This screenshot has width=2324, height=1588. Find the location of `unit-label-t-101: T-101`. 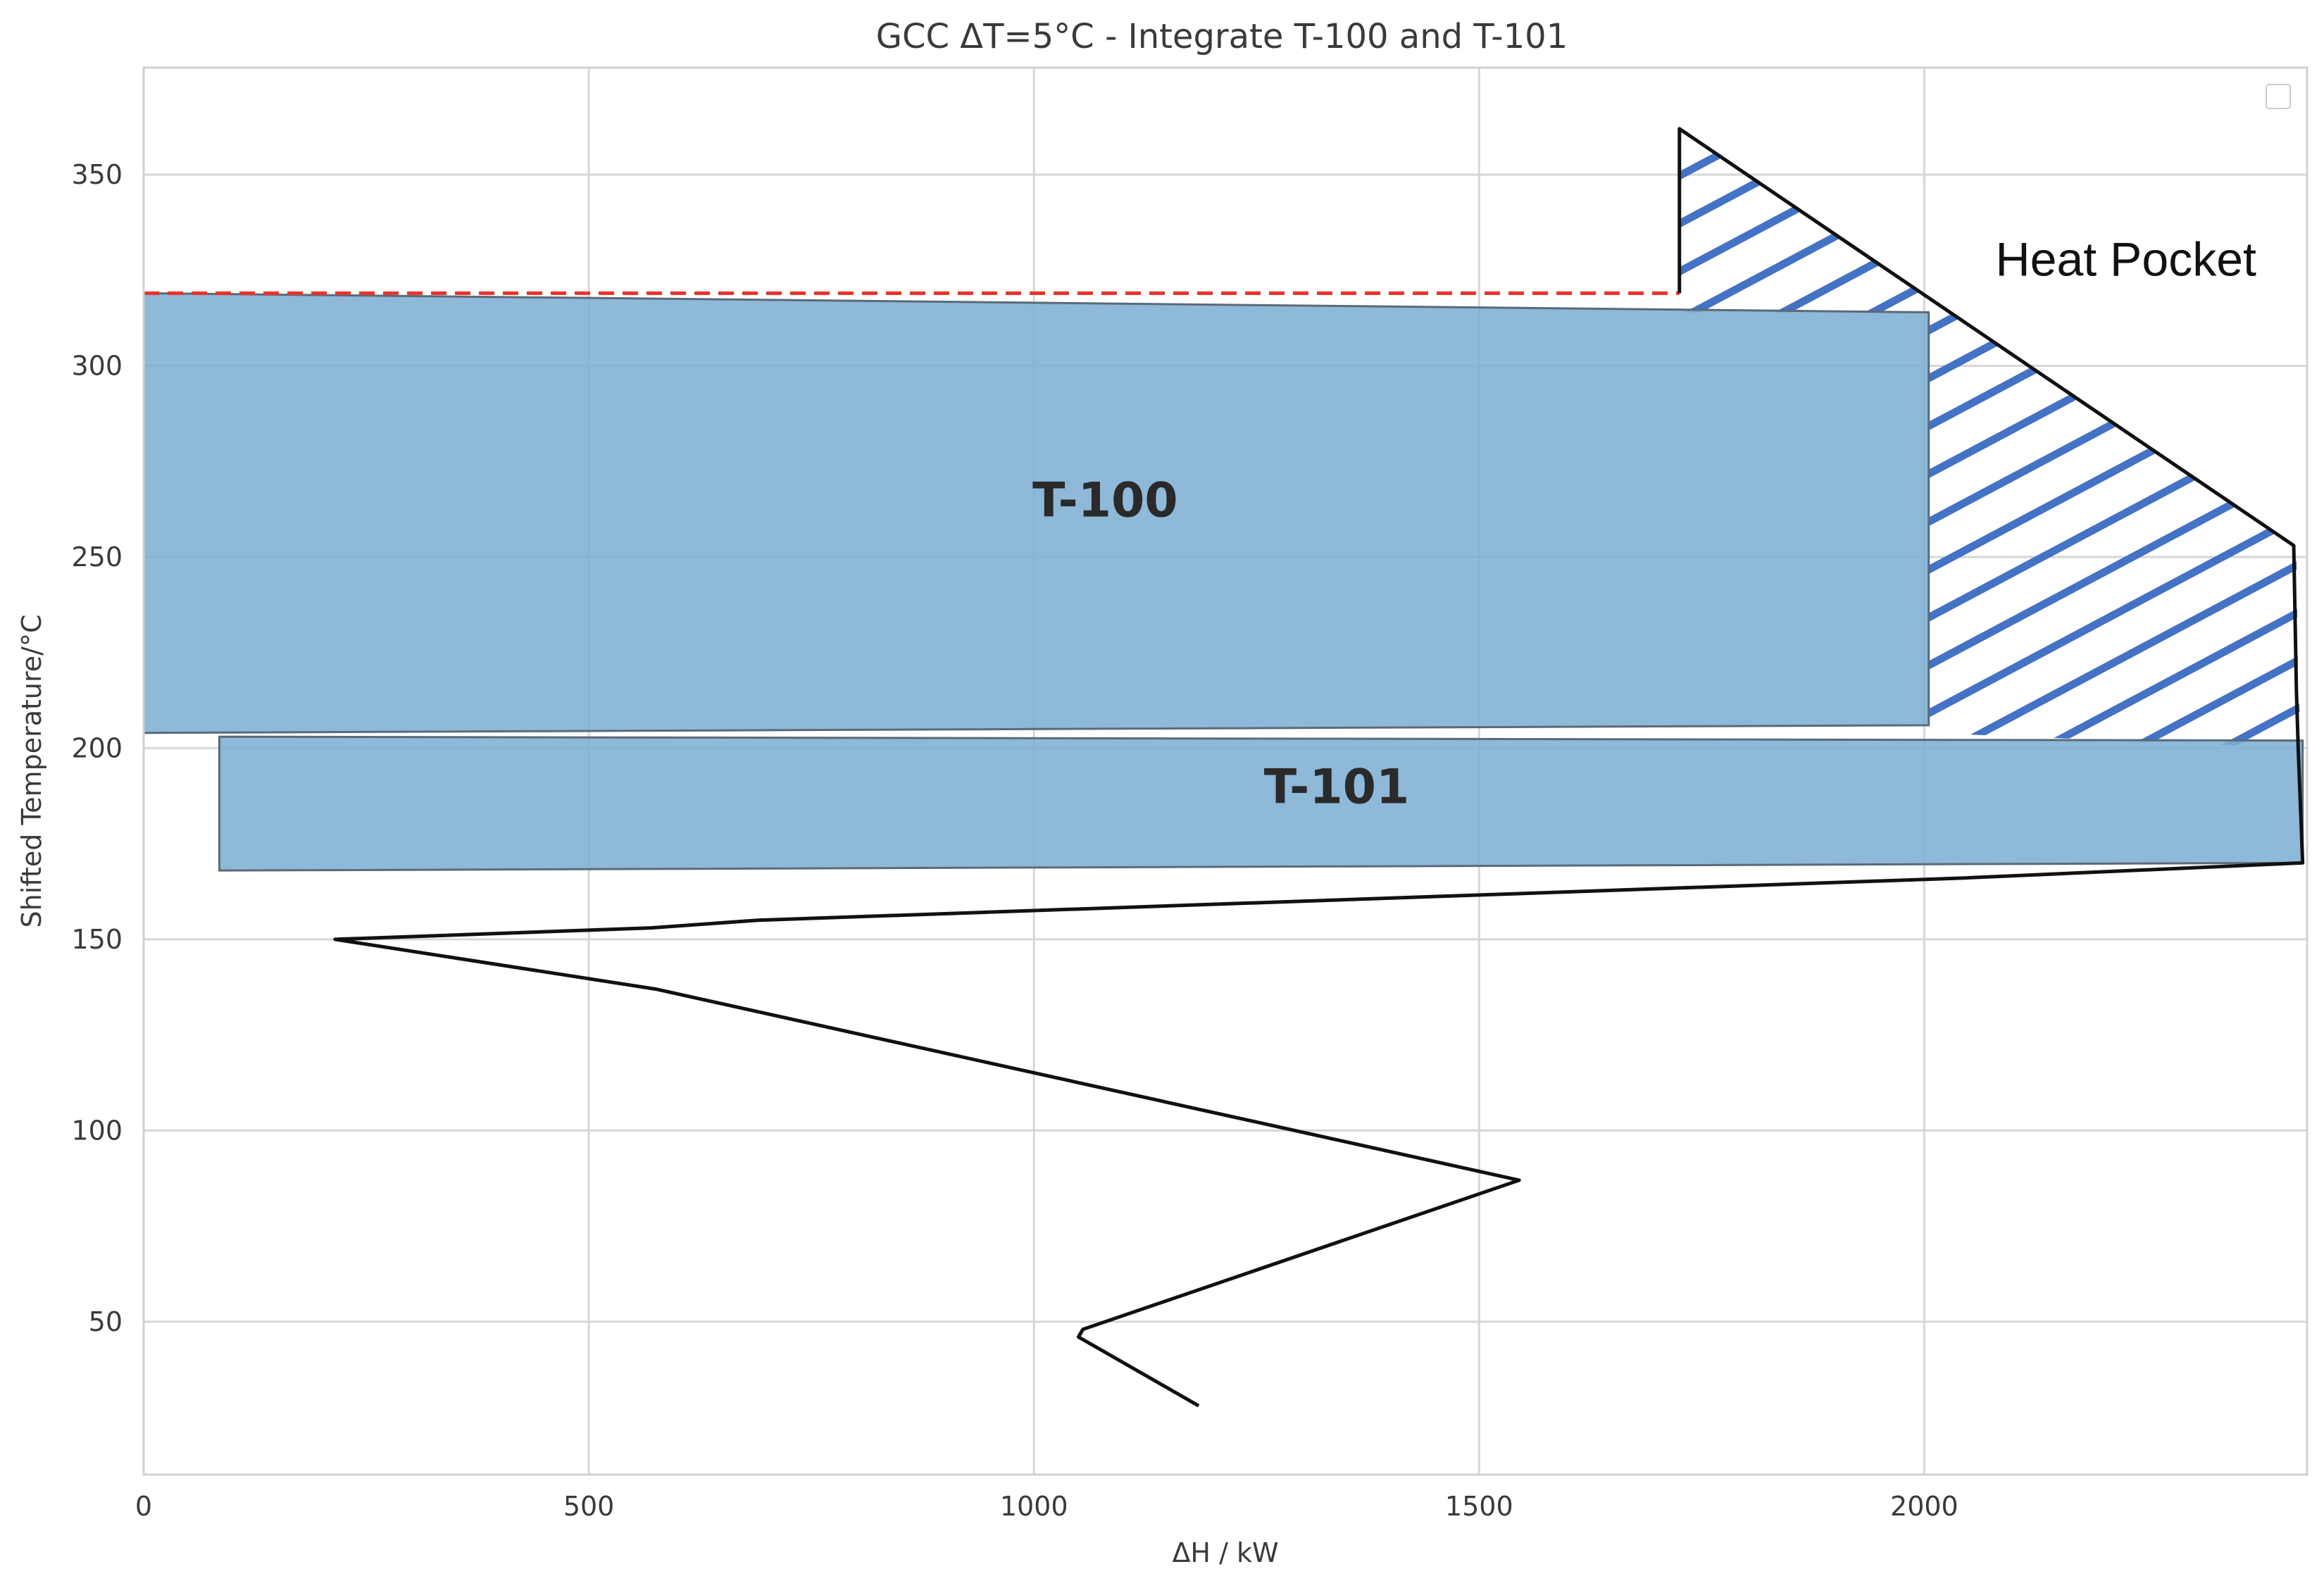

unit-label-t-101: T-101 is located at coordinates (1337, 788).